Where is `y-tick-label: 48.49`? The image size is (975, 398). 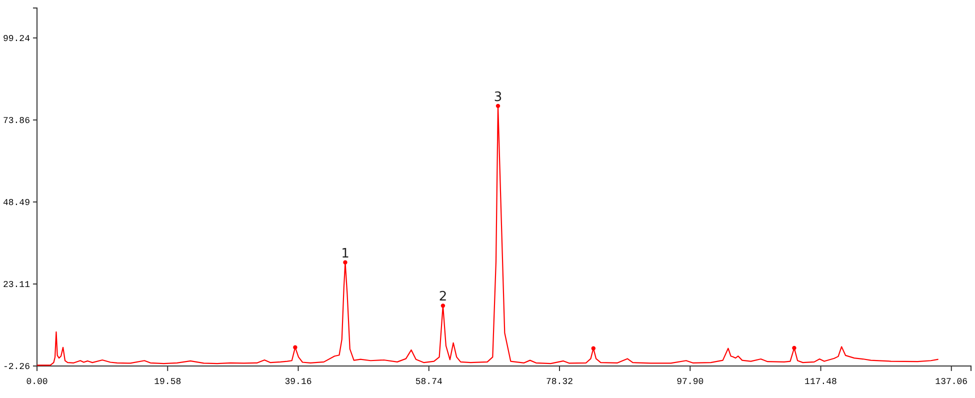 y-tick-label: 48.49 is located at coordinates (16, 203).